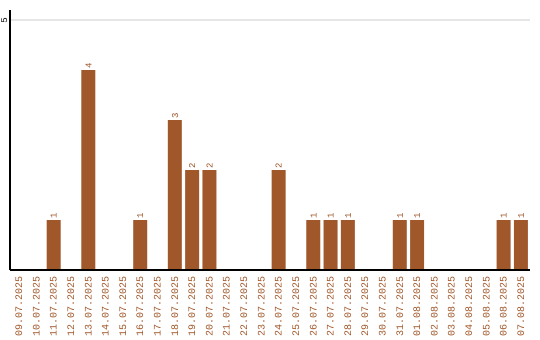  Describe the element at coordinates (349, 306) in the screenshot. I see `x-tick-label: 28.07.2025` at that location.